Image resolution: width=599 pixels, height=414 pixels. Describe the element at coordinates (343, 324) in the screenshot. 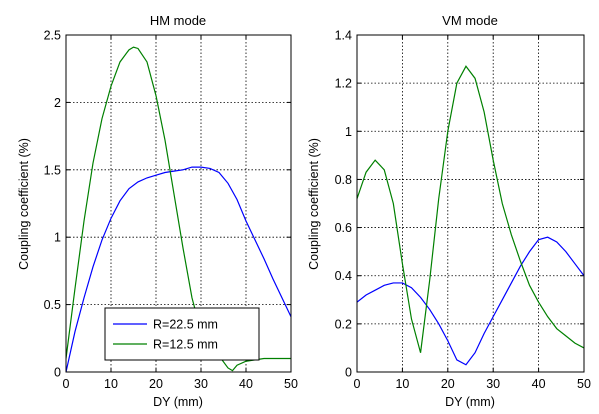

I see `y-tick-label: 0.2` at that location.